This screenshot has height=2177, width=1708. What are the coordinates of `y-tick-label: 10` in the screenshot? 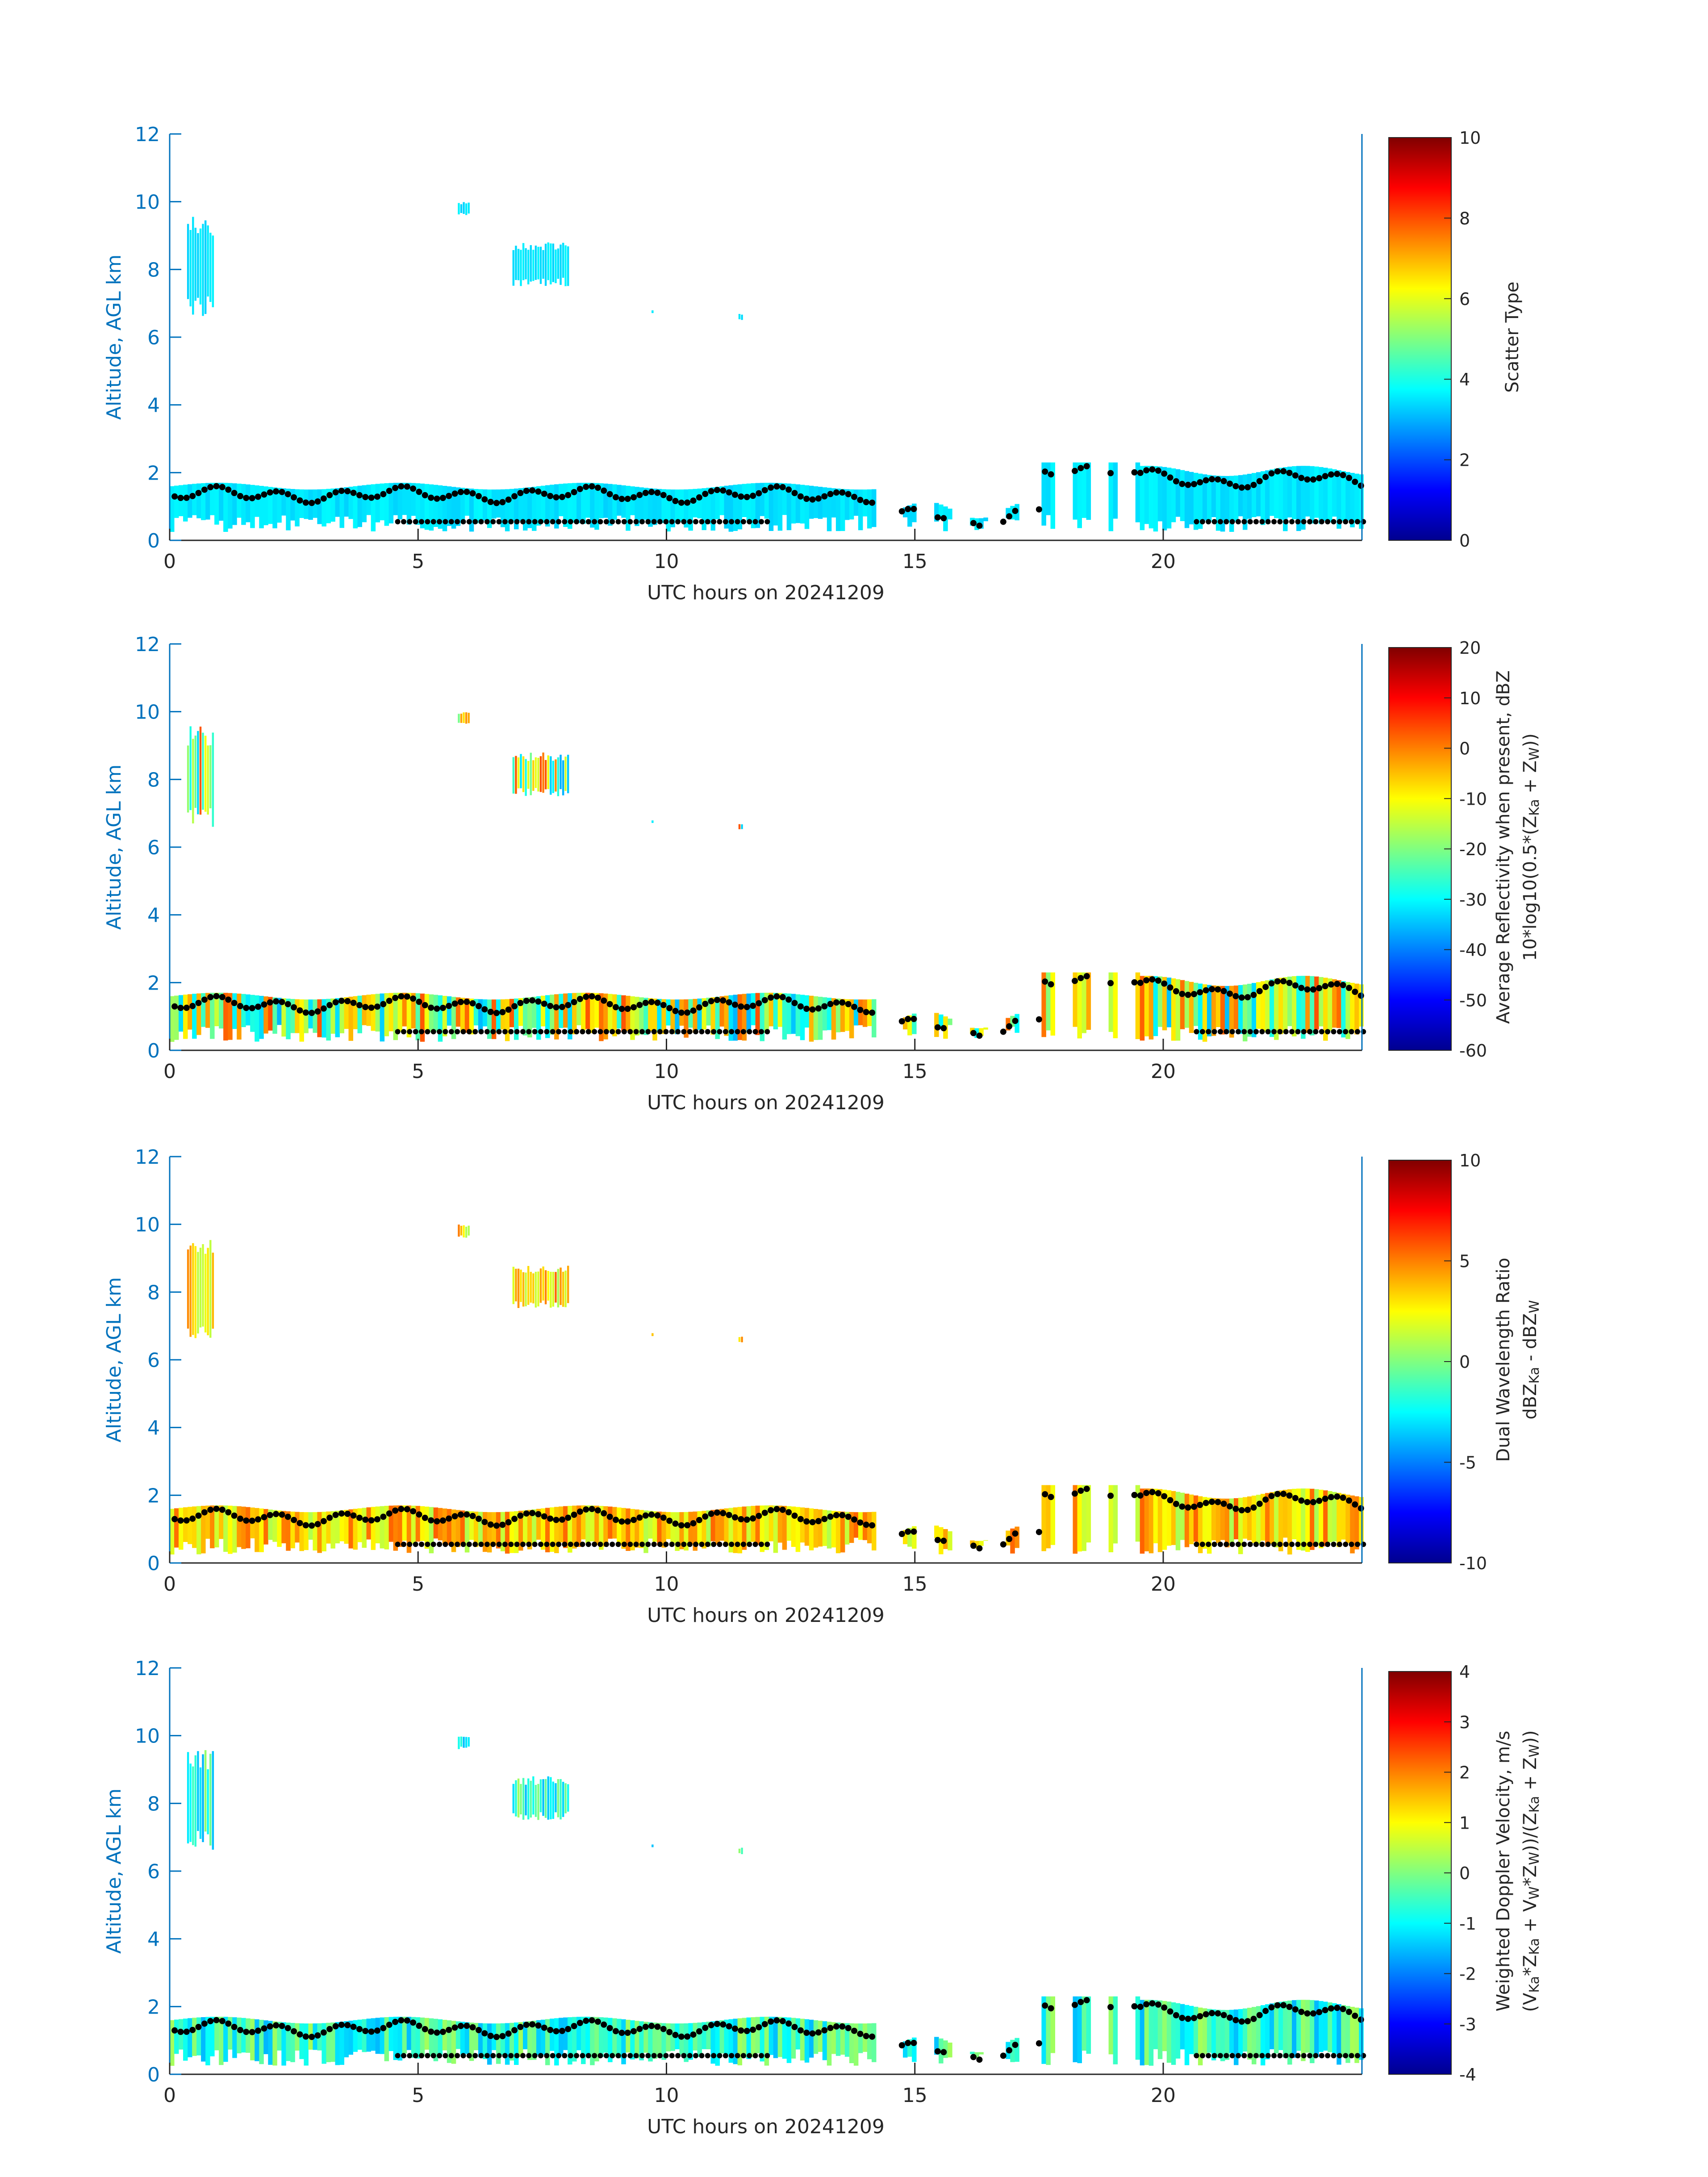 It's located at (147, 202).